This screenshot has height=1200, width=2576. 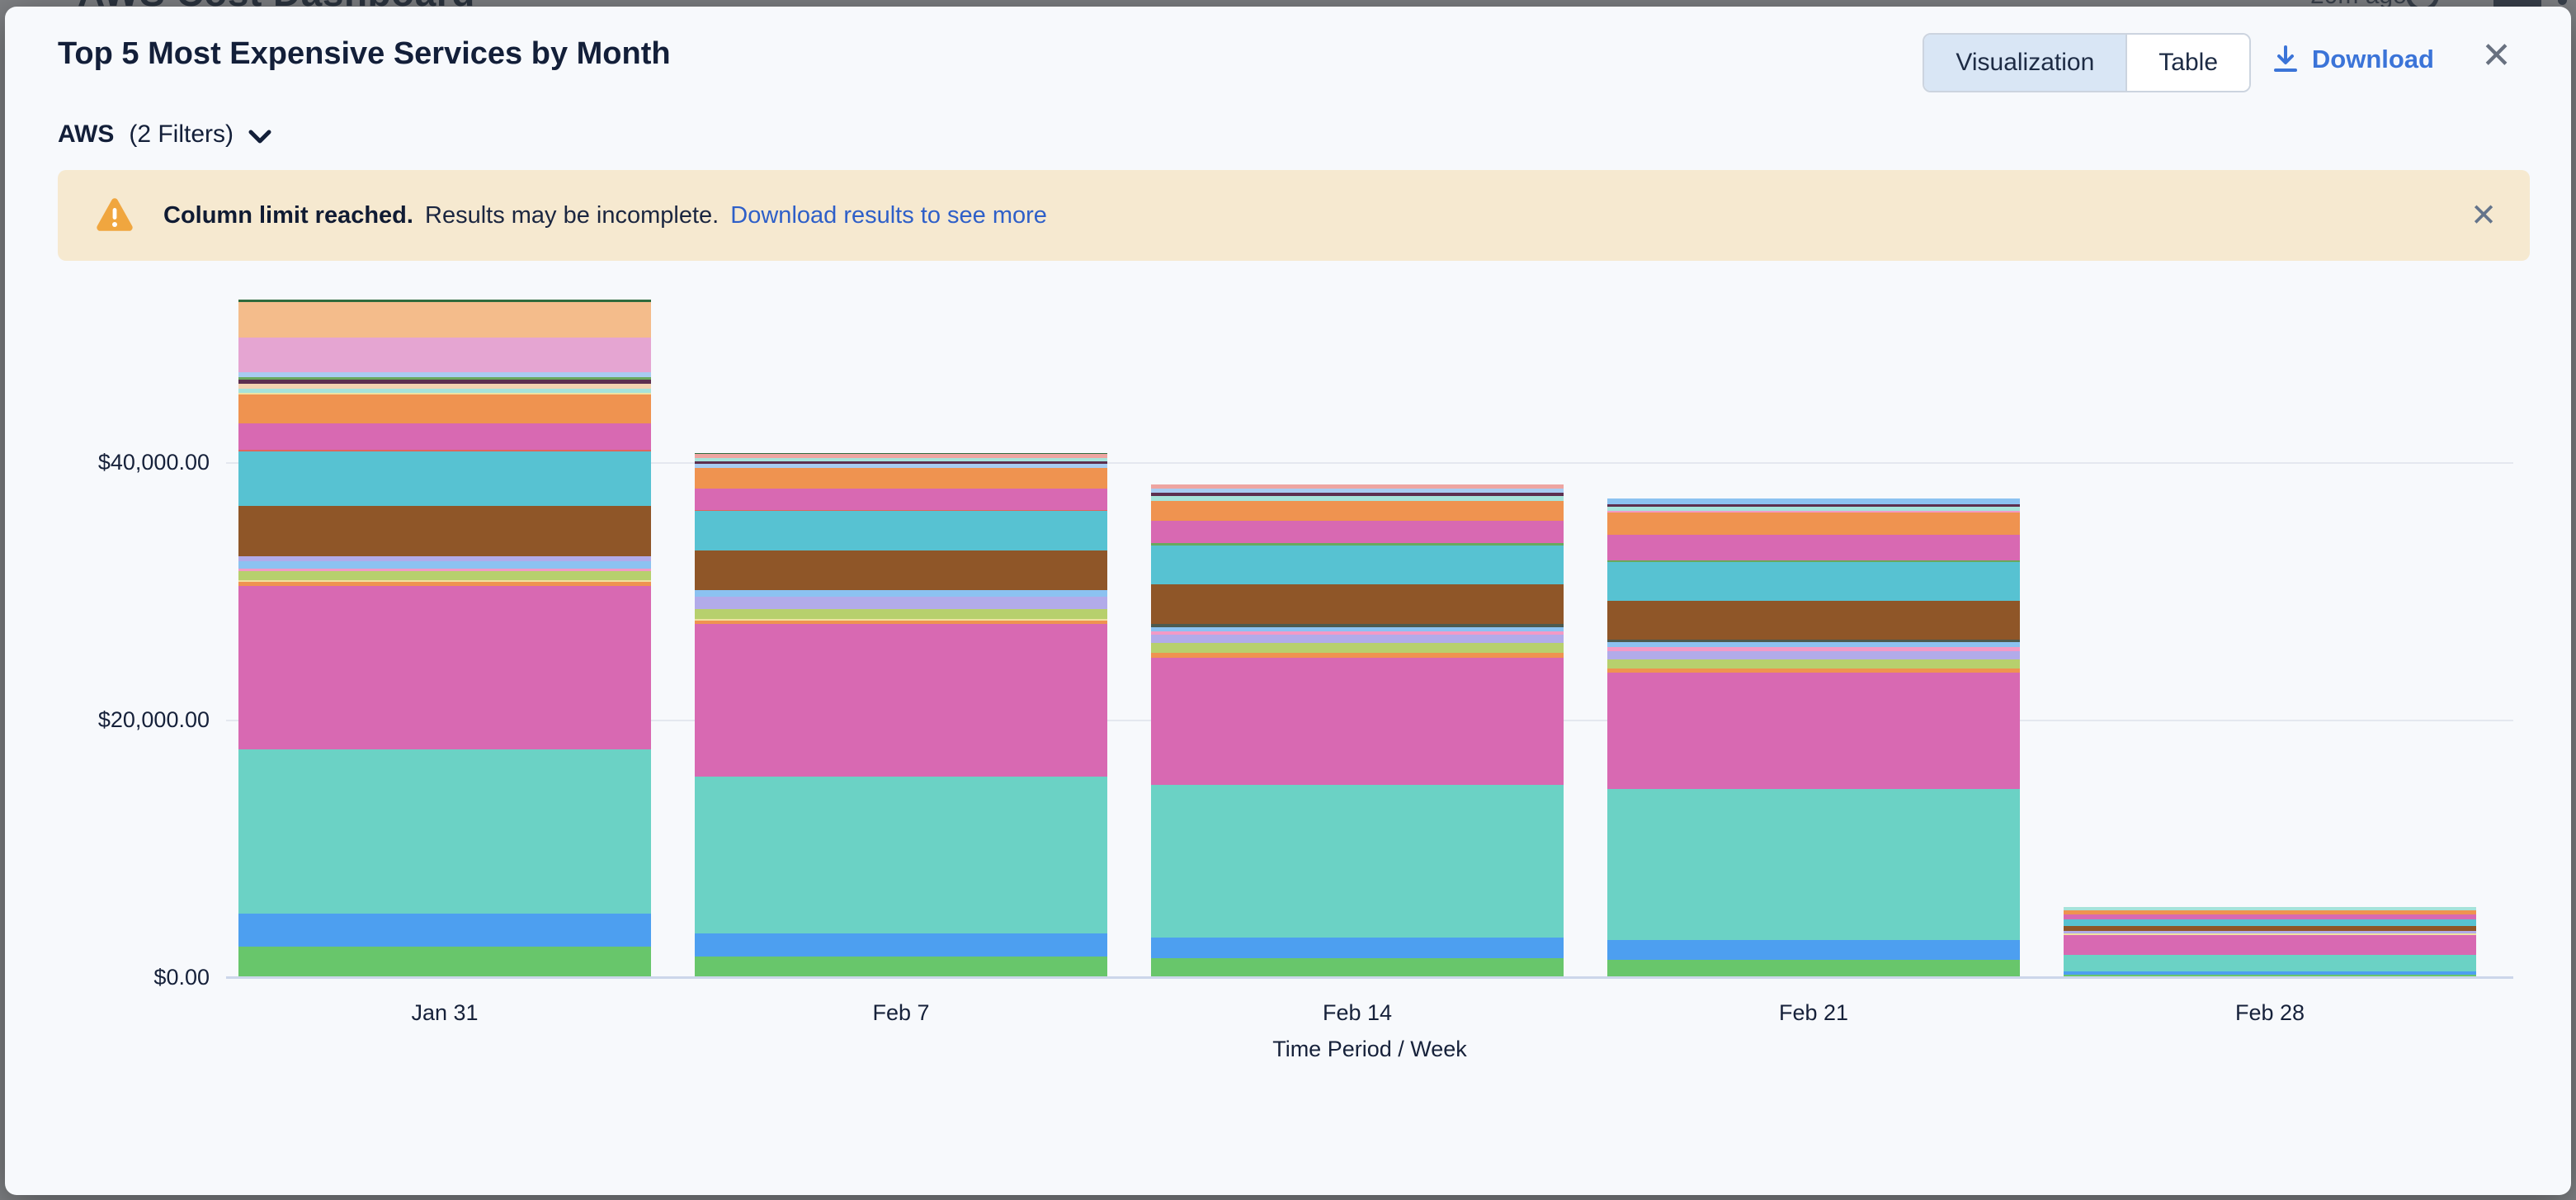 I want to click on banner-download-link: Download results to see more, so click(x=888, y=215).